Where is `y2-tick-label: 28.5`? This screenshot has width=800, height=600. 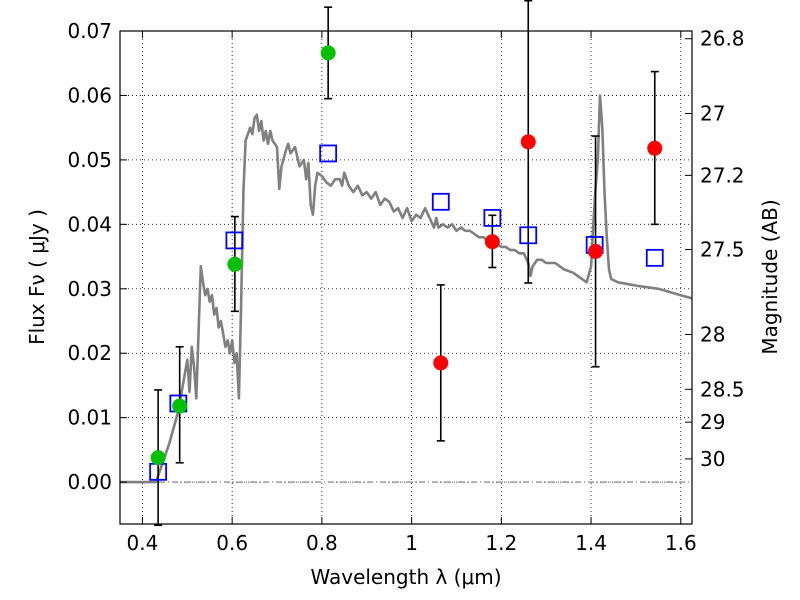 y2-tick-label: 28.5 is located at coordinates (722, 389).